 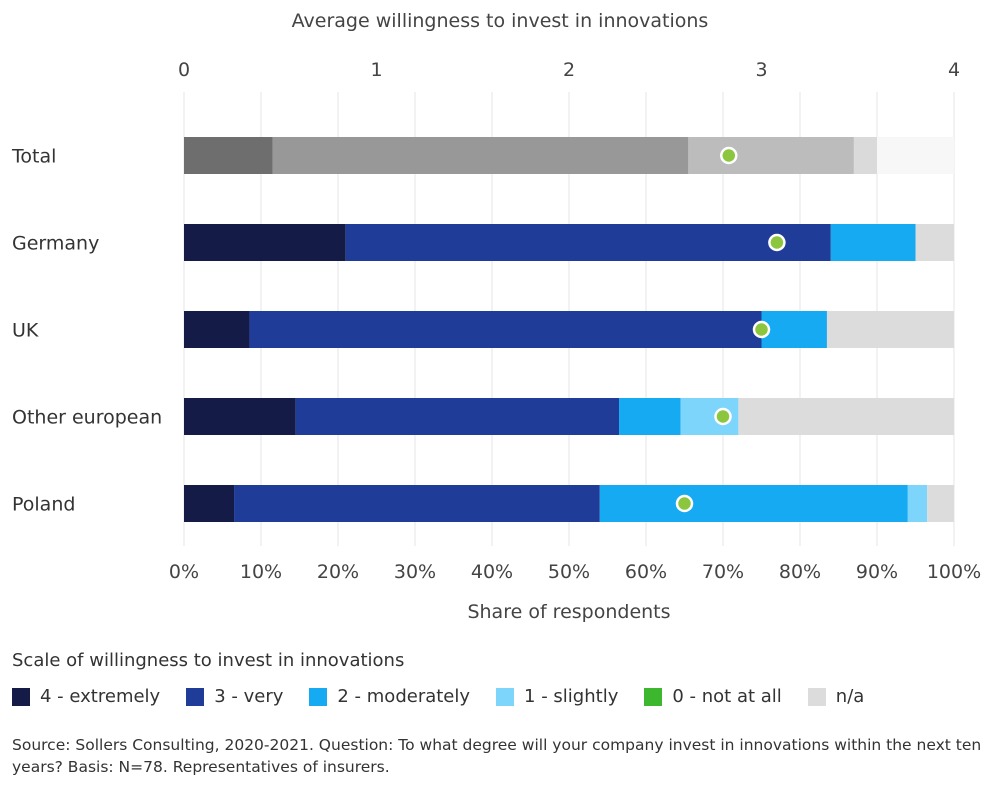 I want to click on legend-item: 3 - very, so click(x=234, y=696).